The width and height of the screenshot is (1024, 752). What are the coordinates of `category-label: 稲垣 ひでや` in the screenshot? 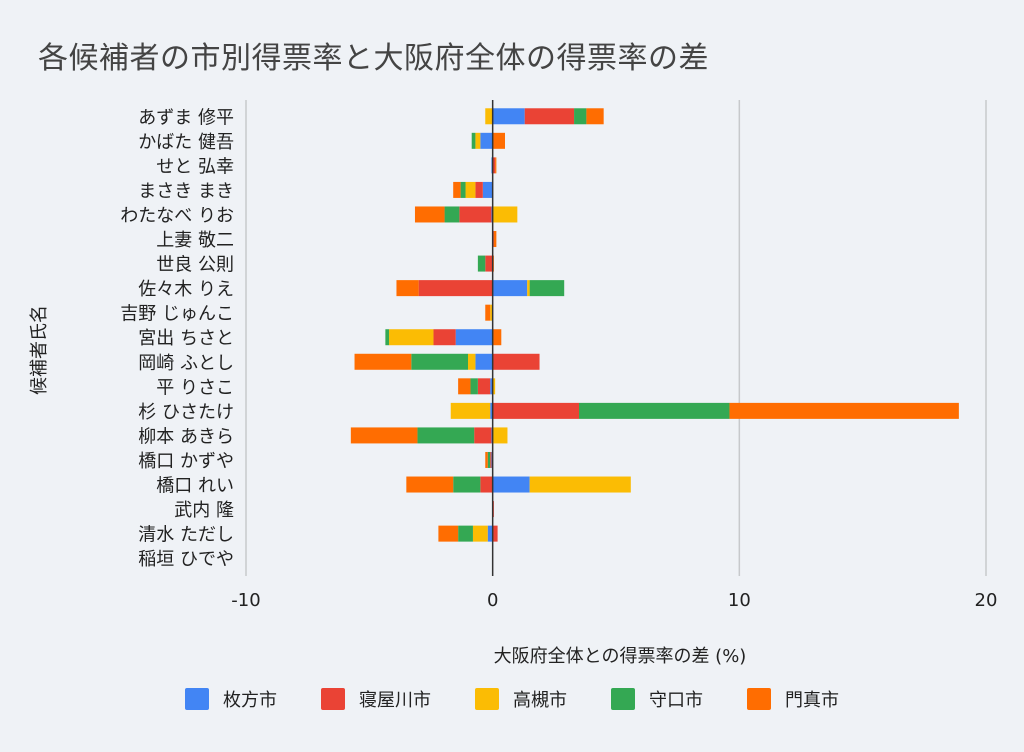 It's located at (186, 559).